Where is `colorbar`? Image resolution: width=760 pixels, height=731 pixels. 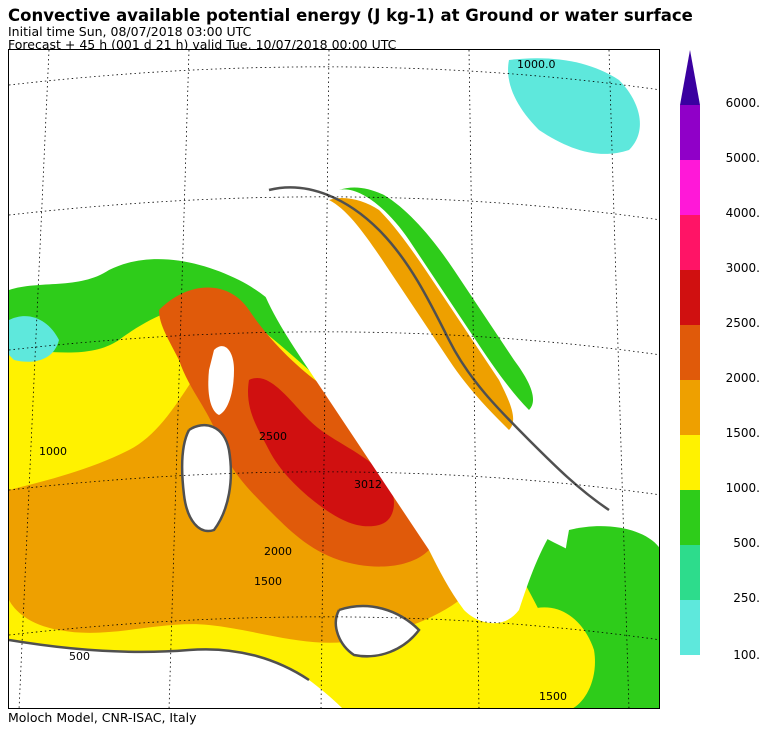
colorbar is located at coordinates (690, 352).